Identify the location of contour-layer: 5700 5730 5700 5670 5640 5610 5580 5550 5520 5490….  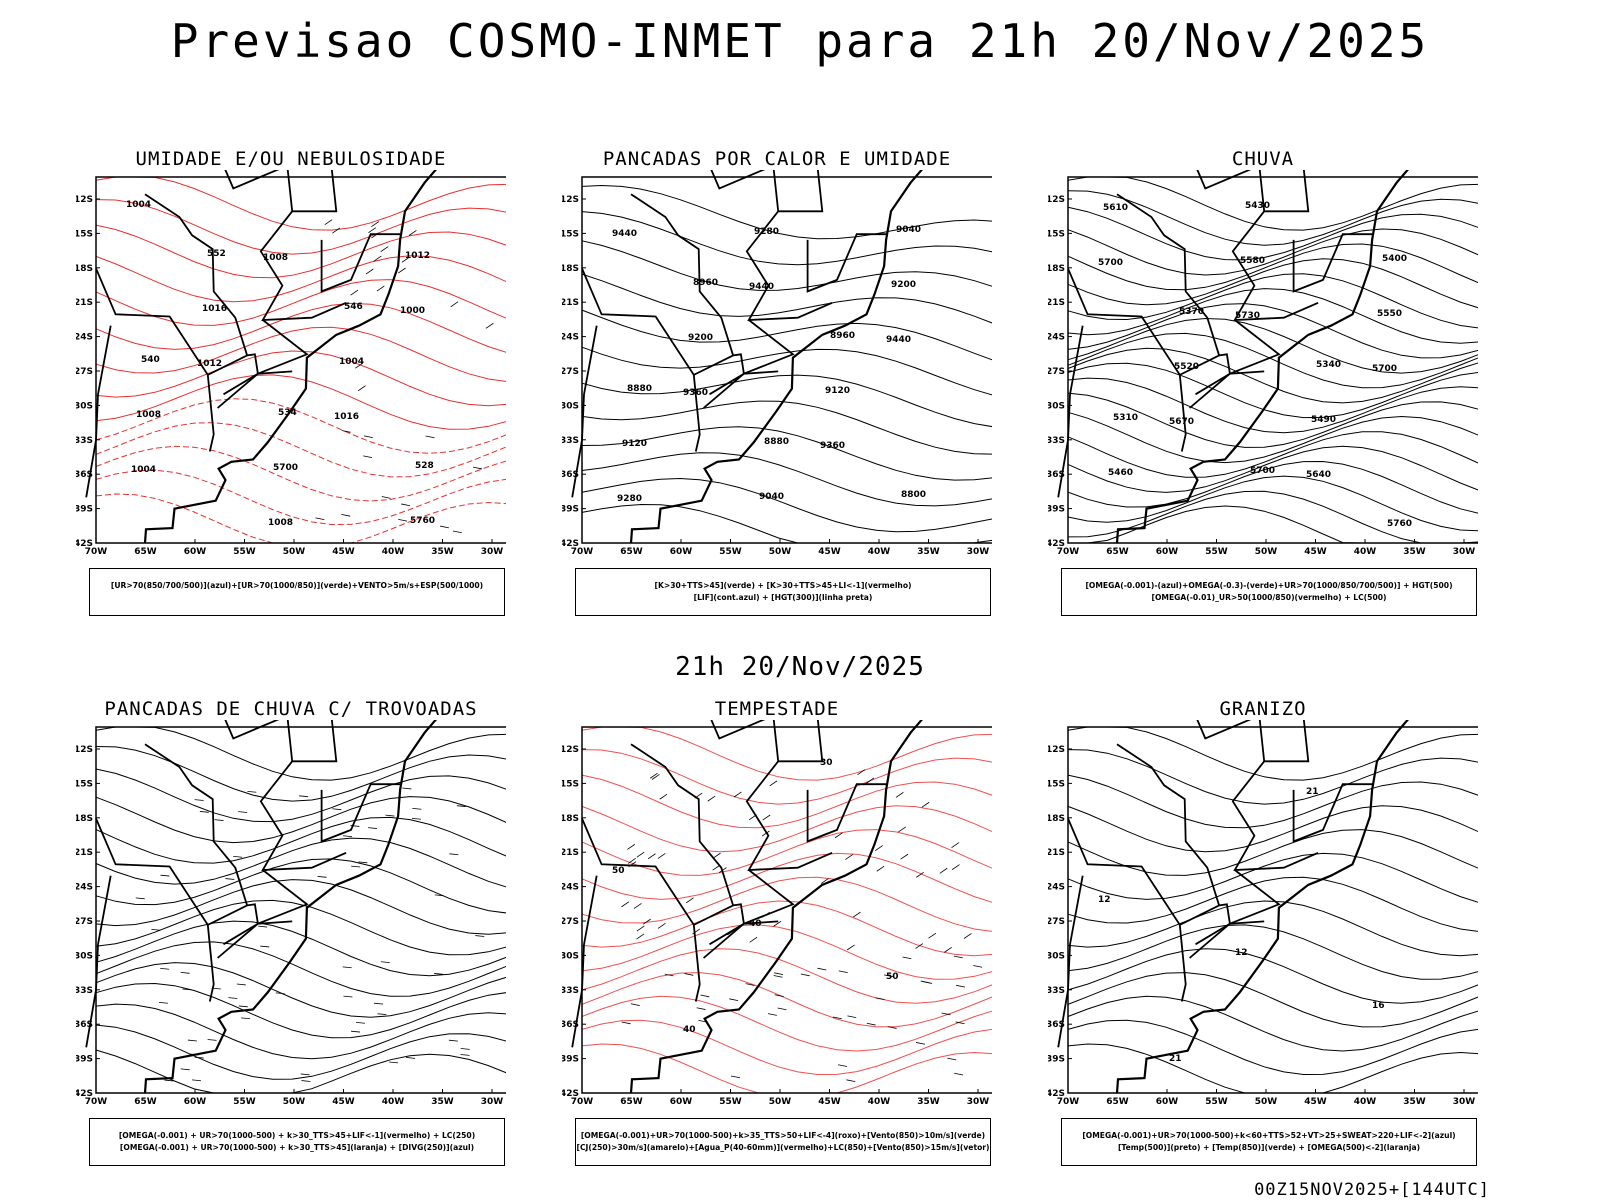
(1272, 360).